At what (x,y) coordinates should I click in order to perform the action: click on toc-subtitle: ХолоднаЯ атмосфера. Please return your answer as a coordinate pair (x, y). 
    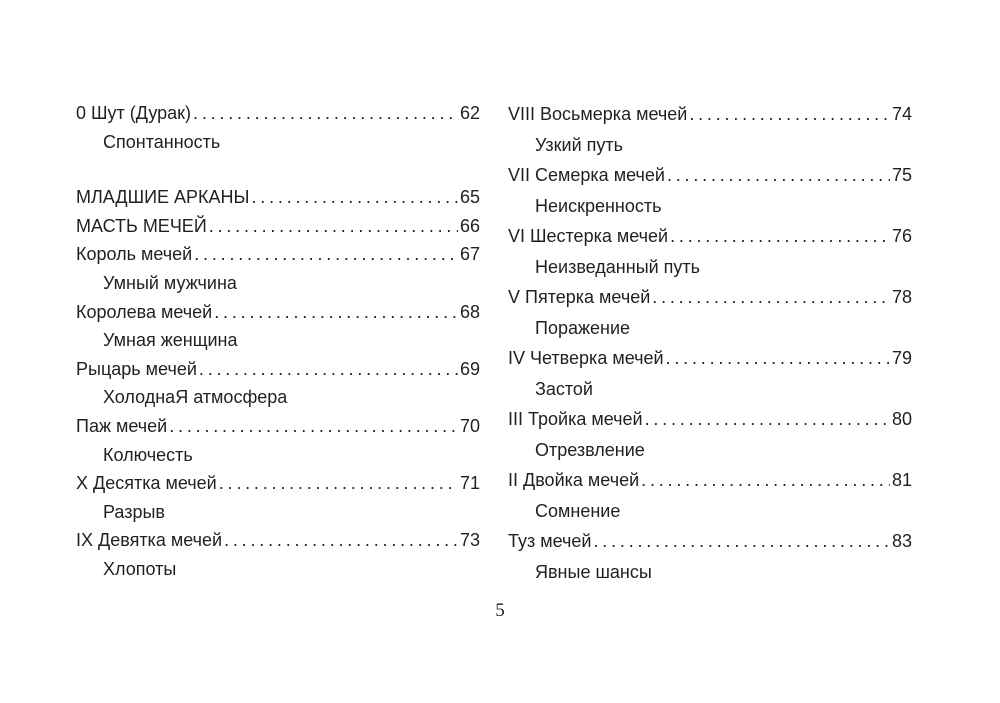
    Looking at the image, I should click on (195, 397).